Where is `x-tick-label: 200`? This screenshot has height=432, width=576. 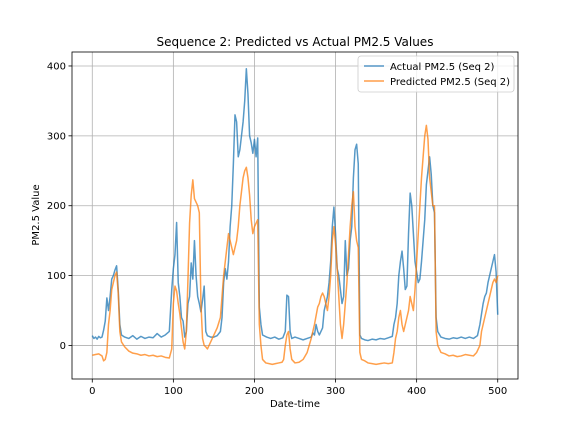 x-tick-label: 200 is located at coordinates (254, 391).